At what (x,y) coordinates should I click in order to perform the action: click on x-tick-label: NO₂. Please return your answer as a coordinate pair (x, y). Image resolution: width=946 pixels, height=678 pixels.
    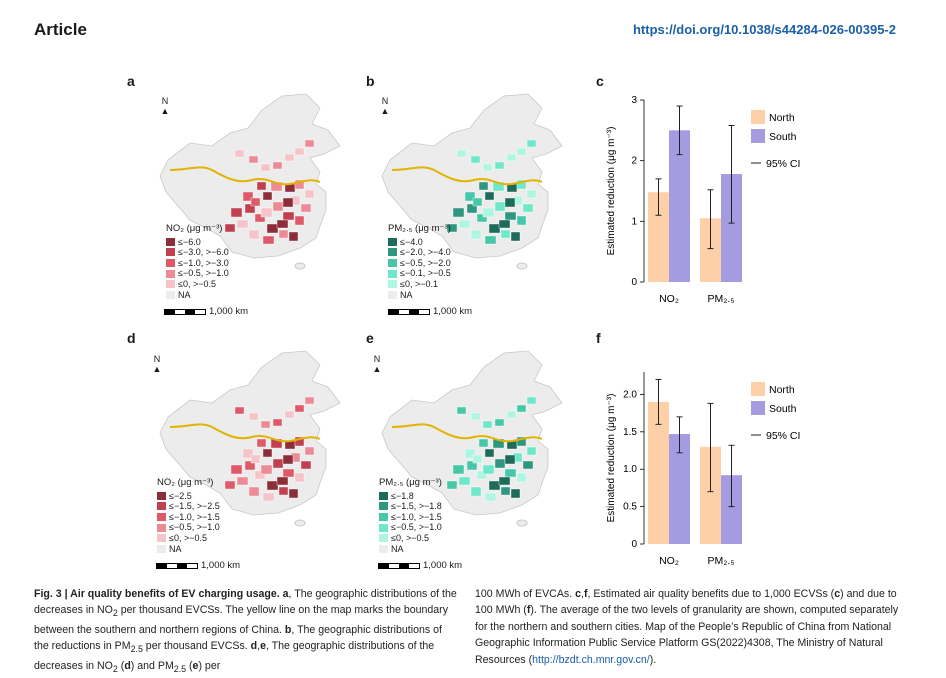
    Looking at the image, I should click on (669, 299).